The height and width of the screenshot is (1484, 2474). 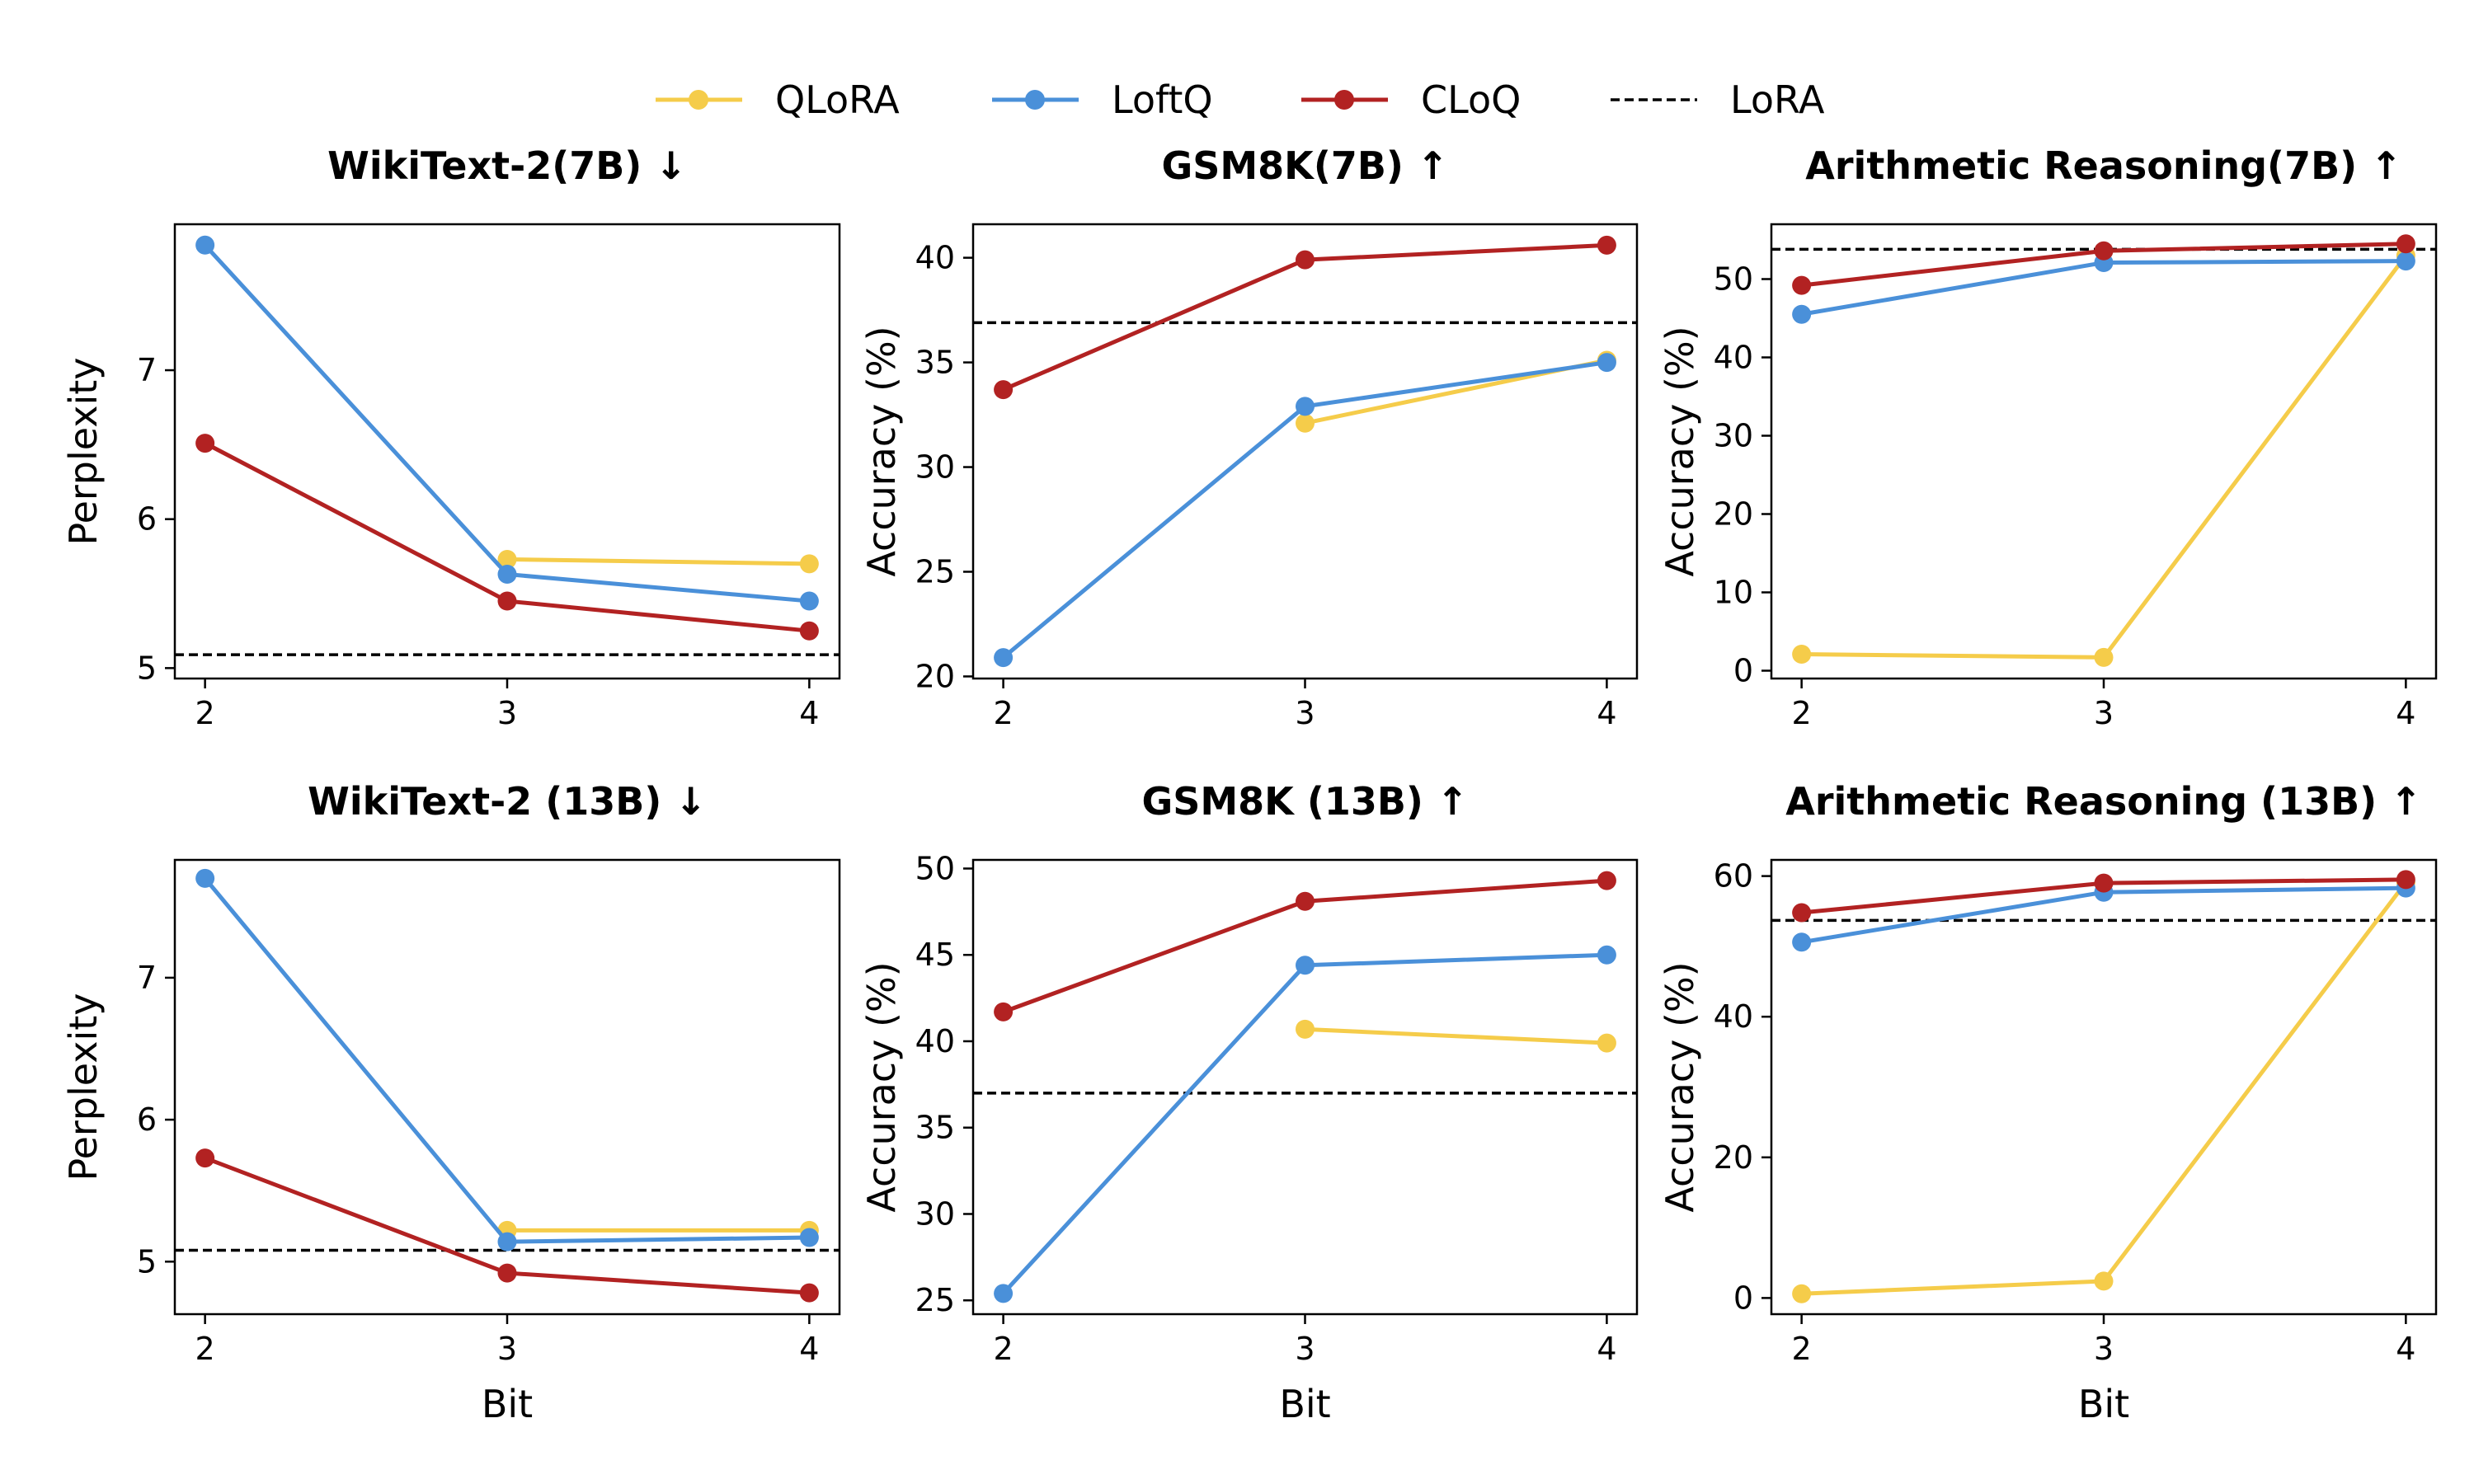 What do you see at coordinates (147, 668) in the screenshot?
I see `y-tick-label: 5` at bounding box center [147, 668].